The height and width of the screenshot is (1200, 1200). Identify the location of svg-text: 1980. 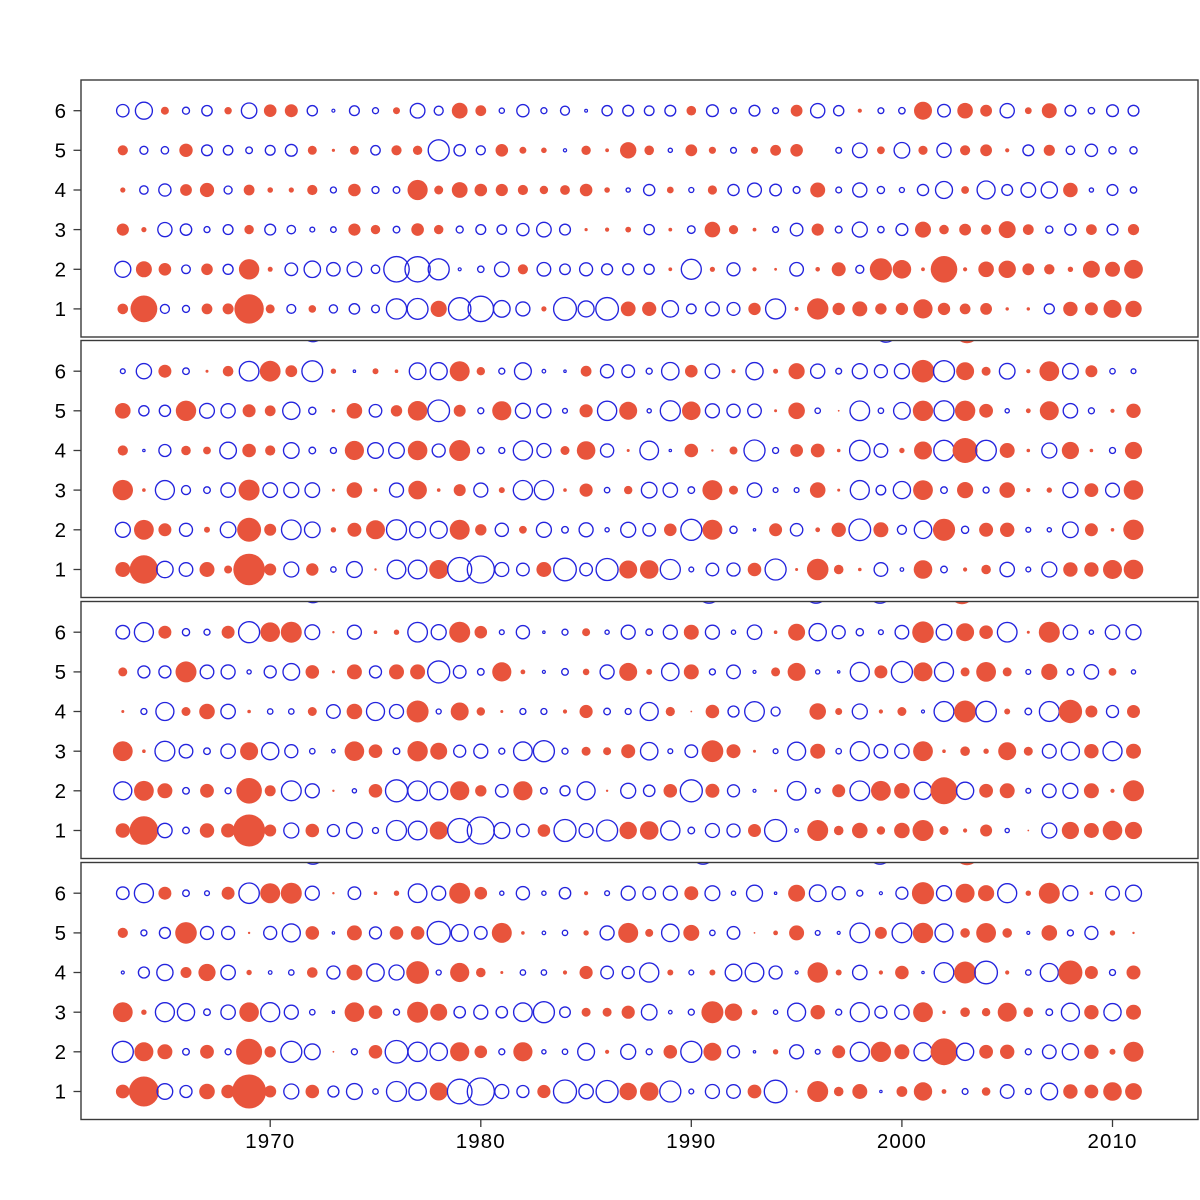
(481, 1141).